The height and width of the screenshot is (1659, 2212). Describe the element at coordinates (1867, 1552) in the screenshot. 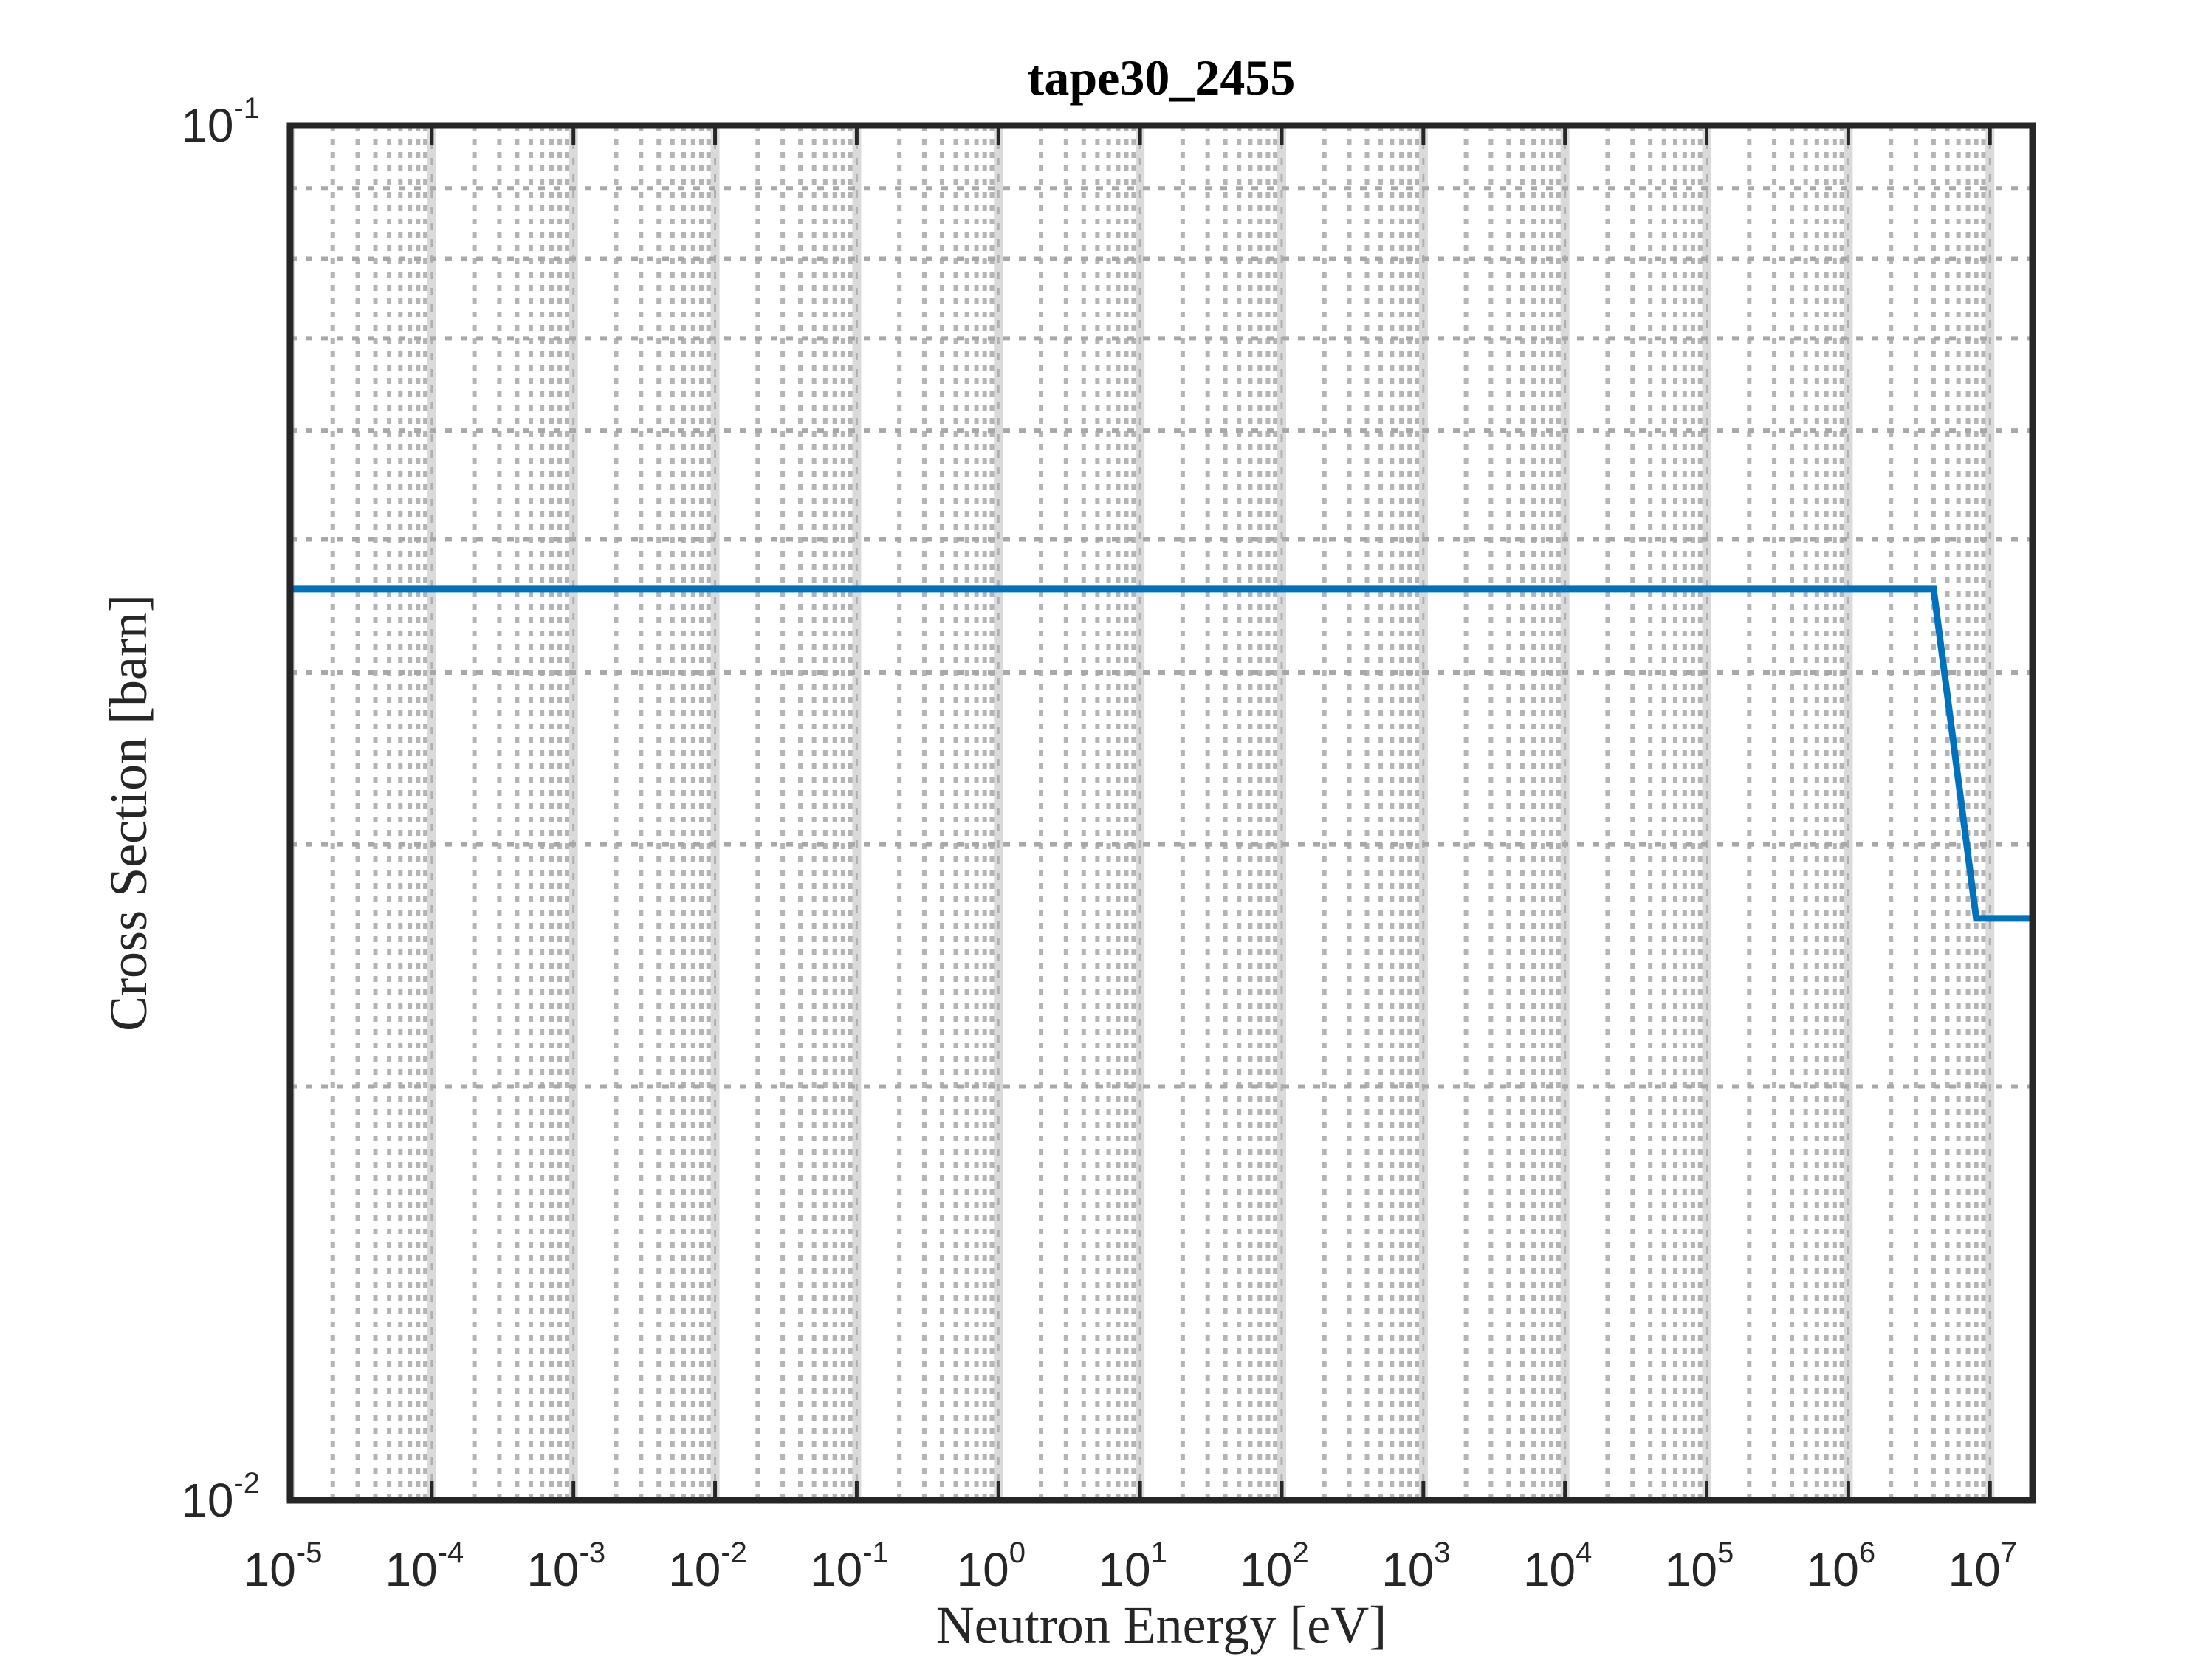

I see `x-tick-label-exponent: 6` at that location.